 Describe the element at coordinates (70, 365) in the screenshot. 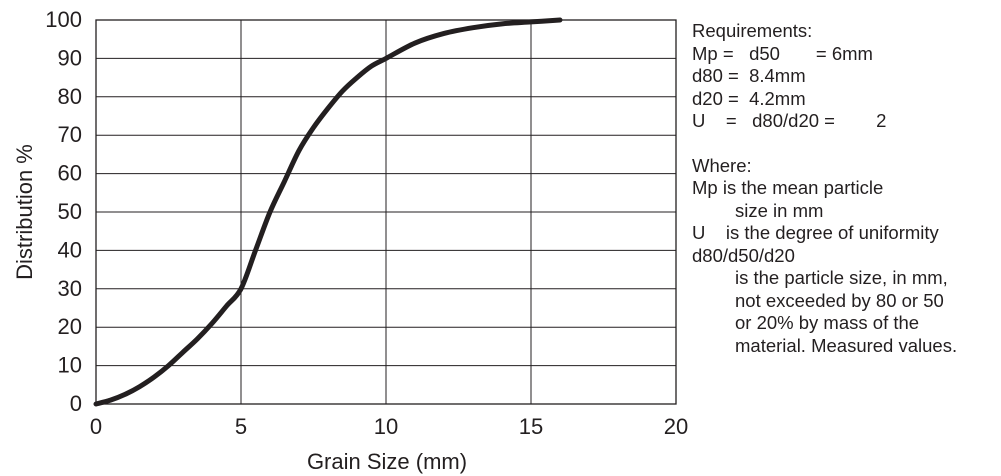

I see `y-tick-label: 10` at that location.